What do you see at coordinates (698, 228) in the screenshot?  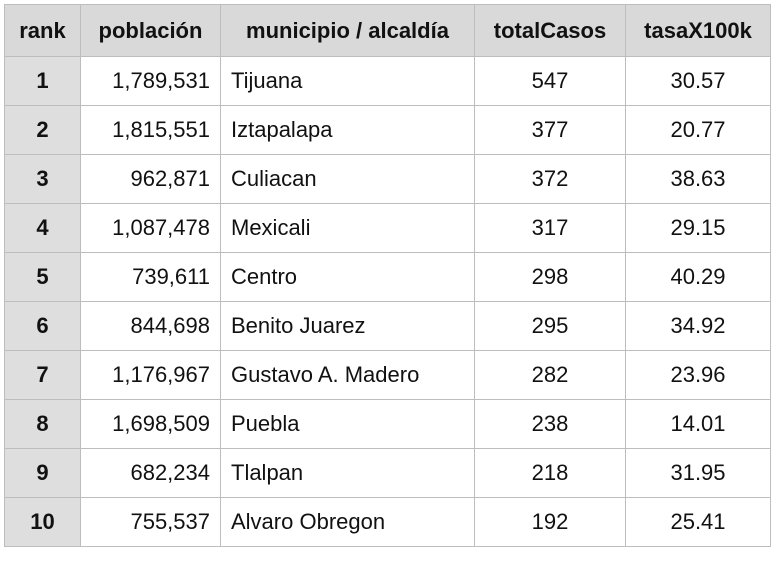 I see `tasa-cell: 29.15` at bounding box center [698, 228].